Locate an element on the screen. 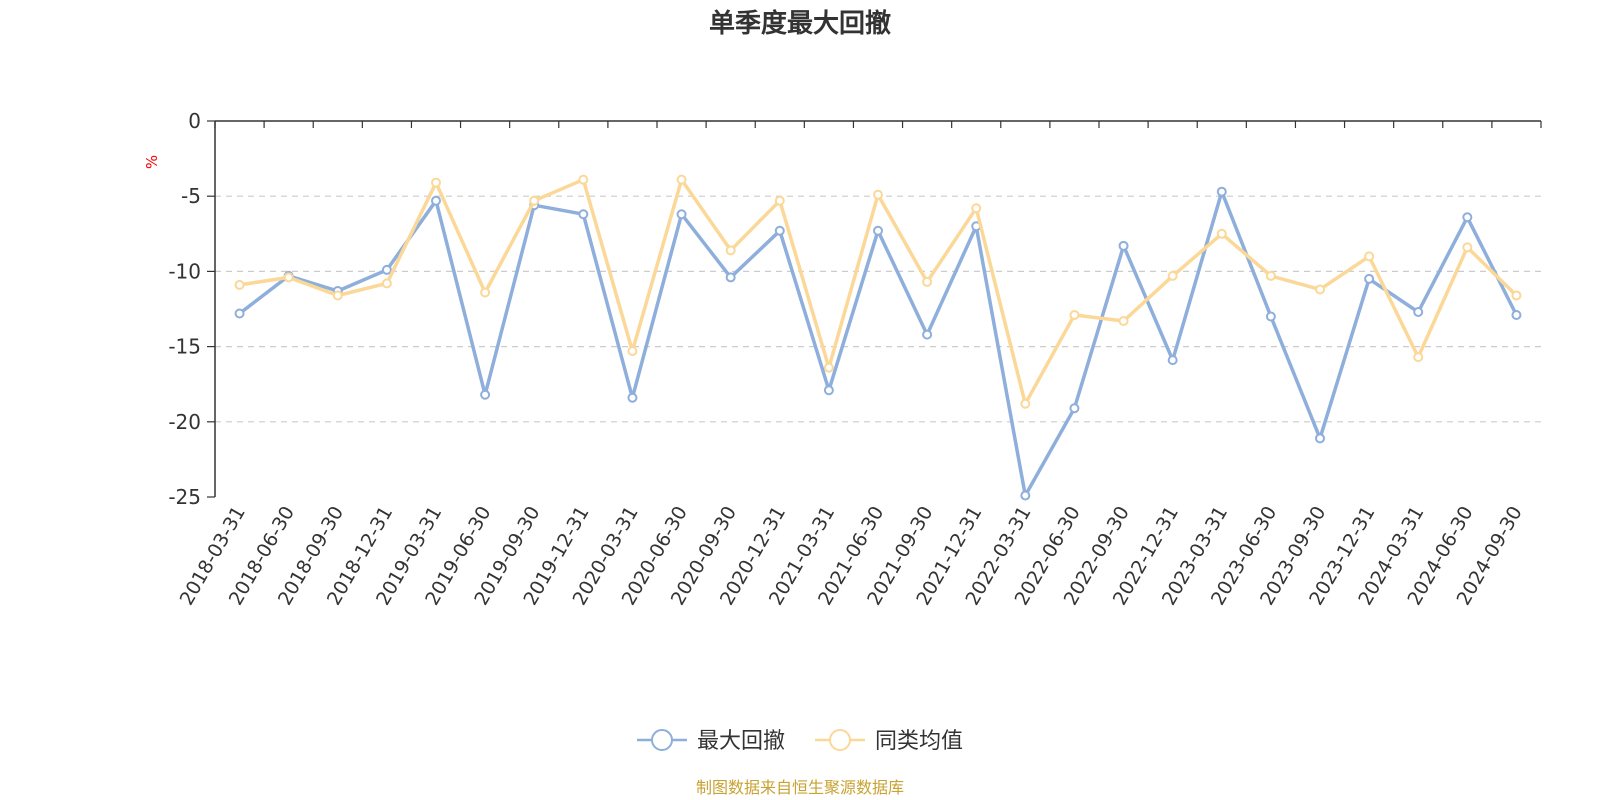 This screenshot has width=1600, height=800. legend-item-1: 最大回撤 is located at coordinates (711, 741).